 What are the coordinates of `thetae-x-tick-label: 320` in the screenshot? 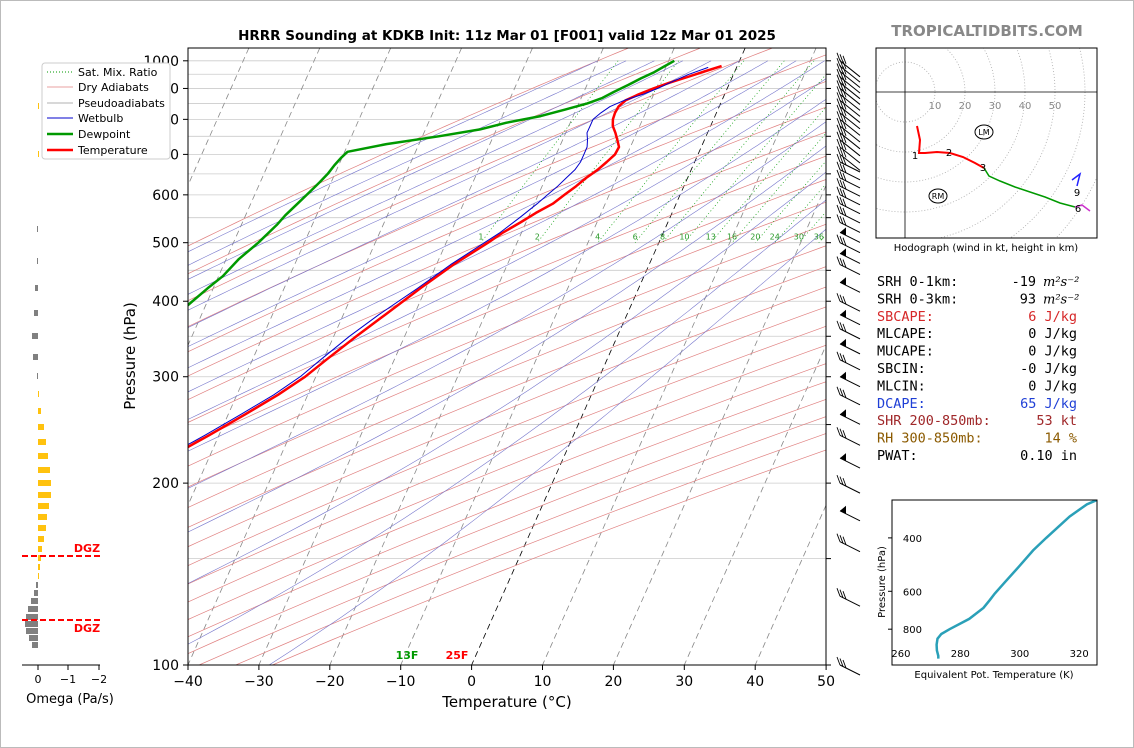 It's located at (1079, 654).